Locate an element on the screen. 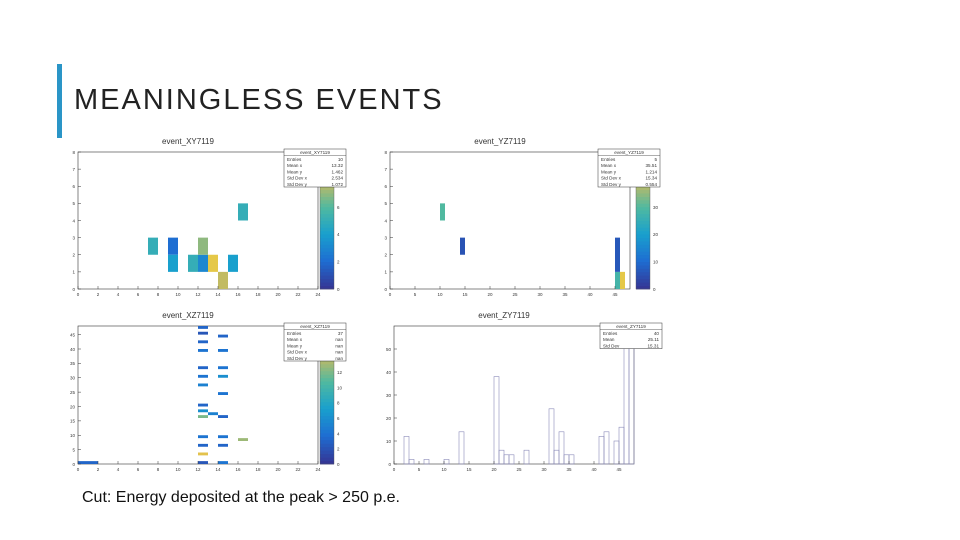 The width and height of the screenshot is (960, 540). stats-label-xz-2: Mean y is located at coordinates (295, 345).